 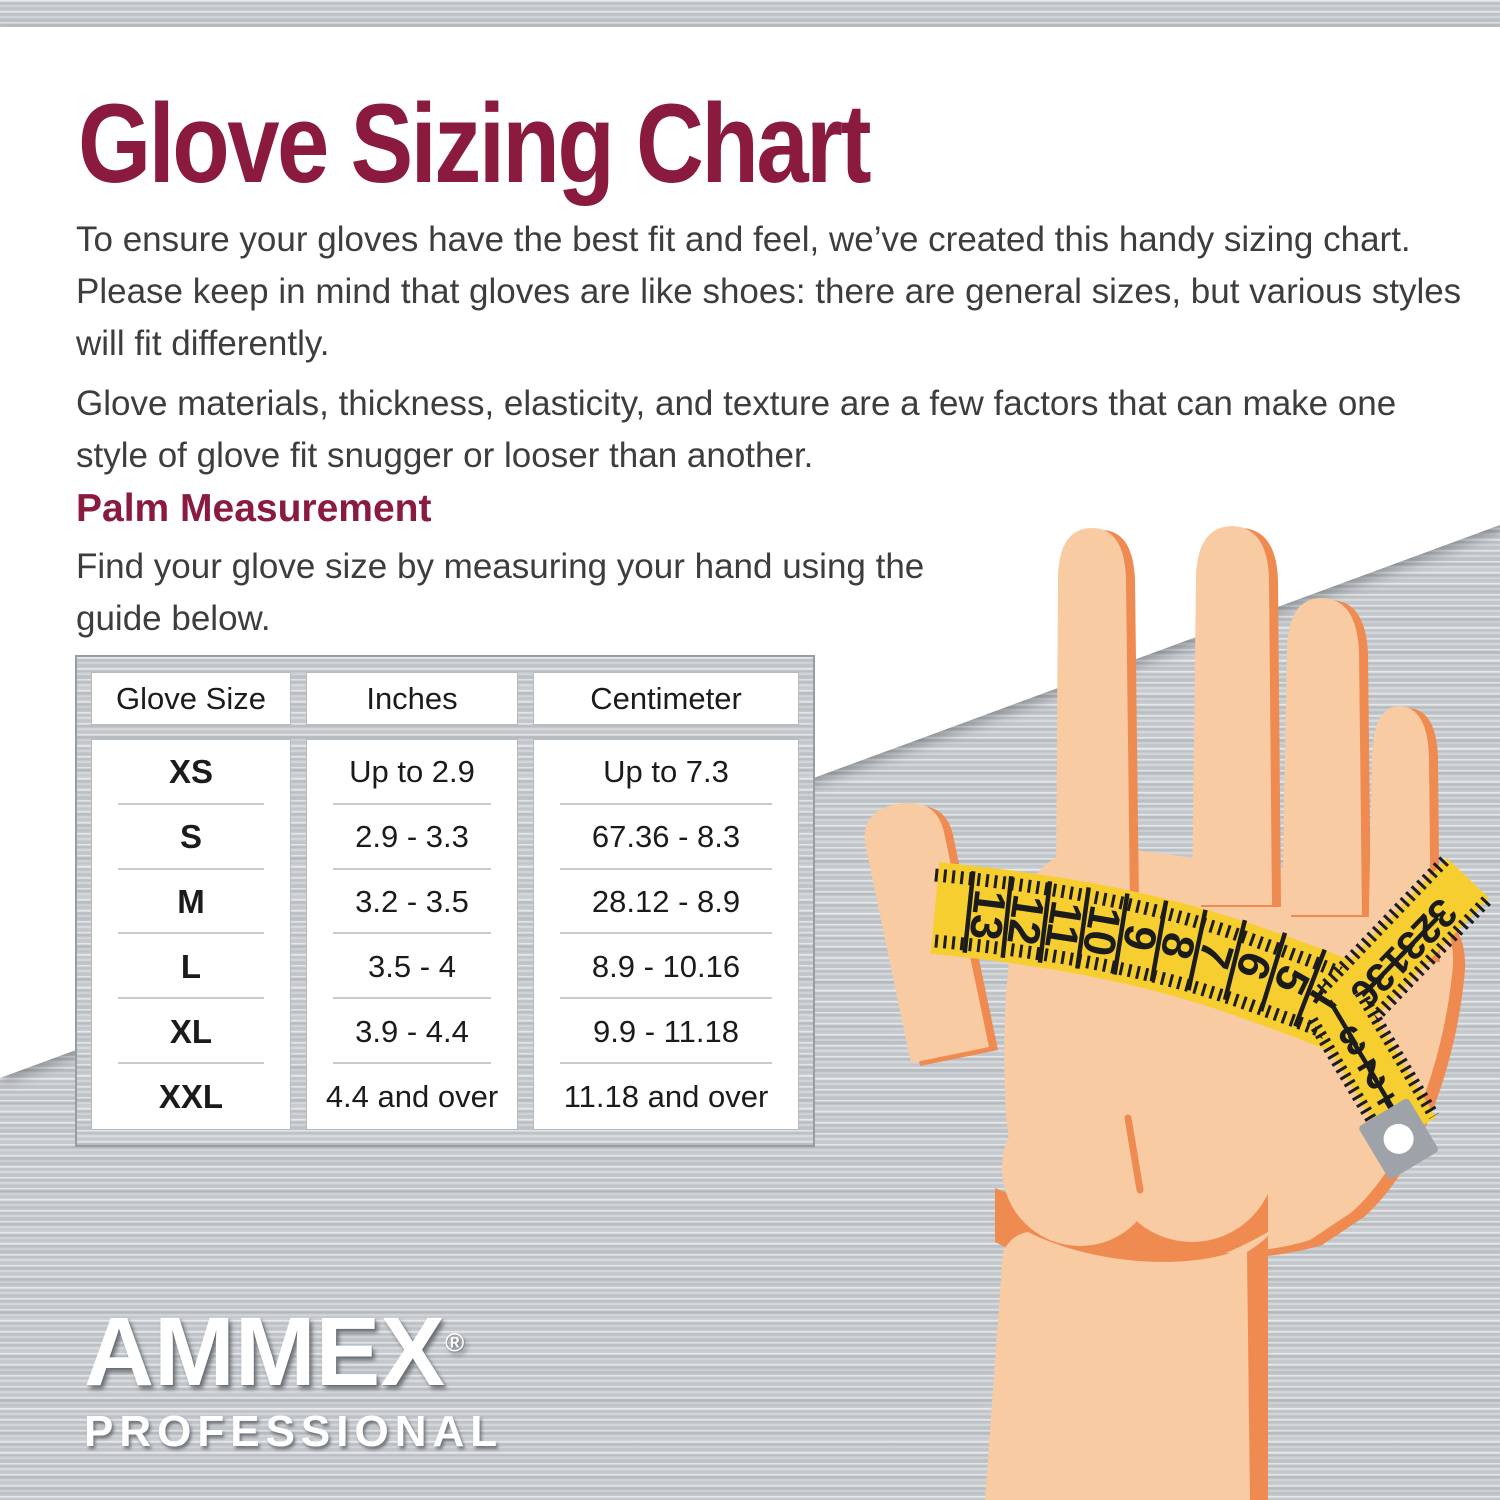 I want to click on inches-value: 4.4 and over, so click(x=412, y=1096).